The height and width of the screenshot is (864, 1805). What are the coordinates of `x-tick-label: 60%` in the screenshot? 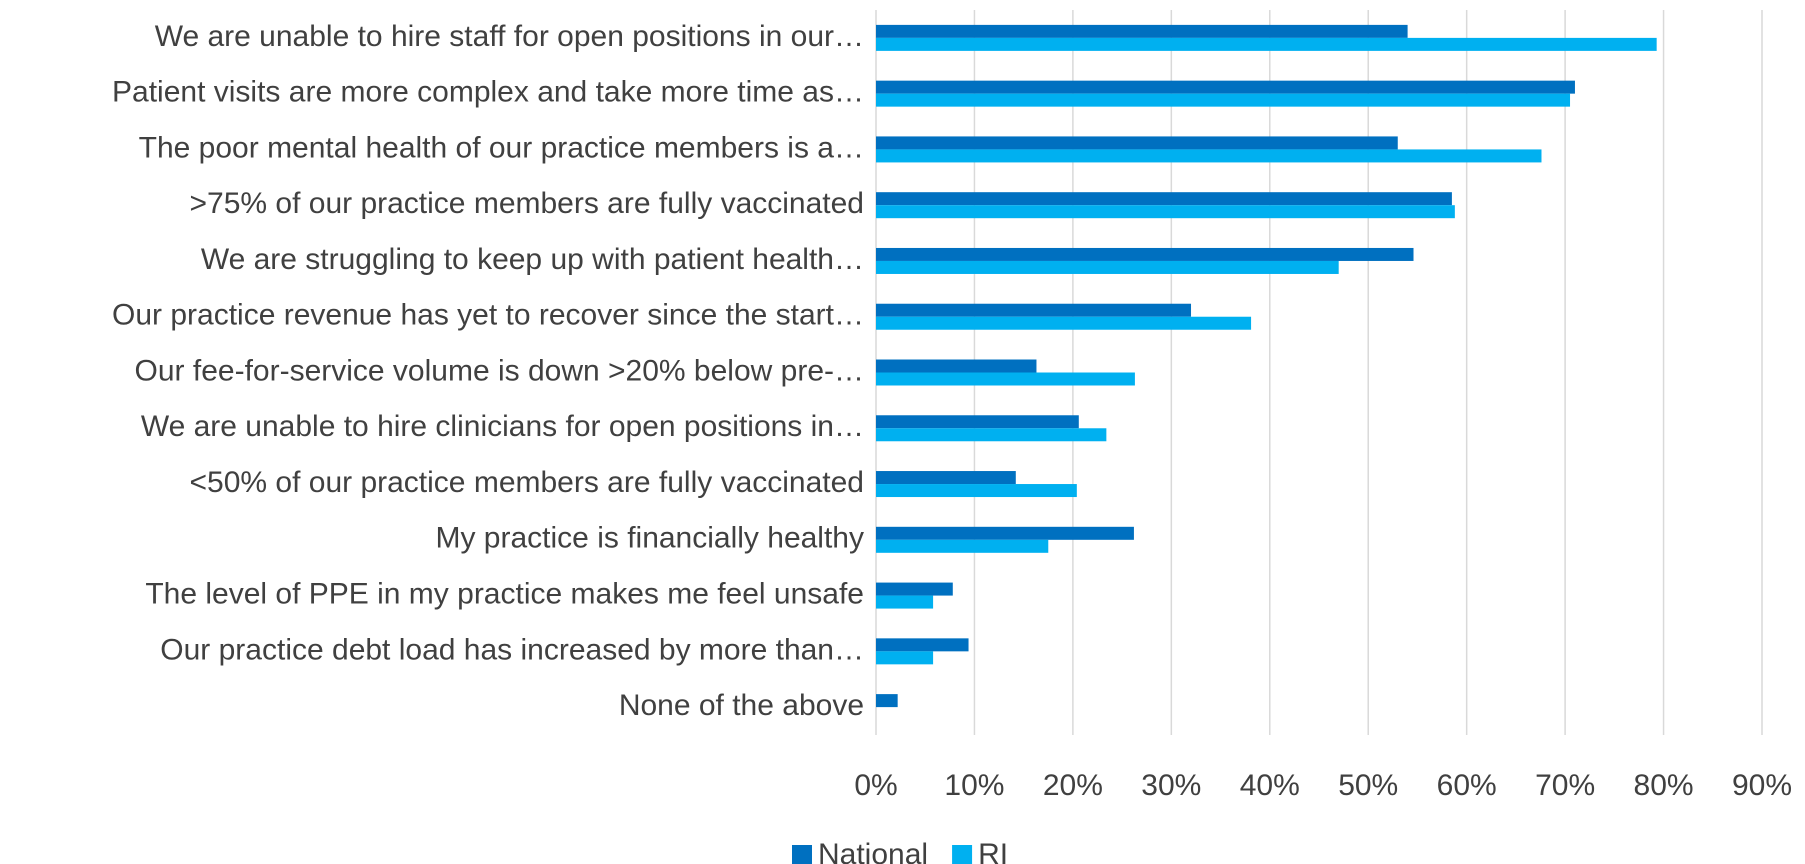 It's located at (1467, 785).